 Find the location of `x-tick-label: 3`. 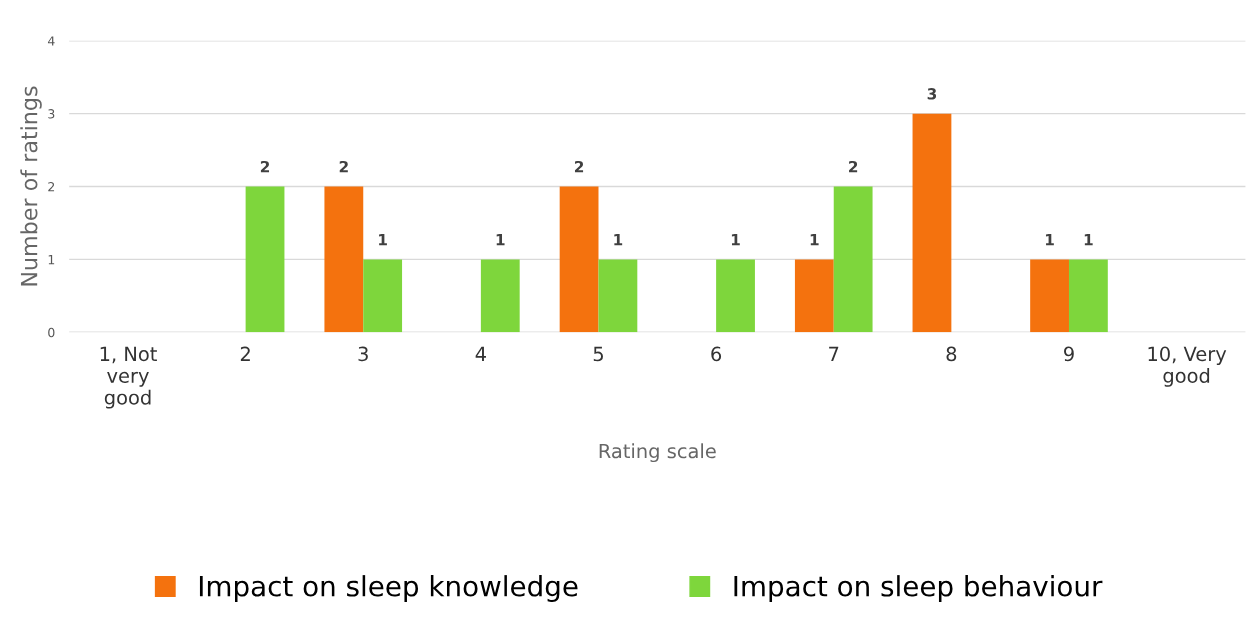

x-tick-label: 3 is located at coordinates (363, 354).